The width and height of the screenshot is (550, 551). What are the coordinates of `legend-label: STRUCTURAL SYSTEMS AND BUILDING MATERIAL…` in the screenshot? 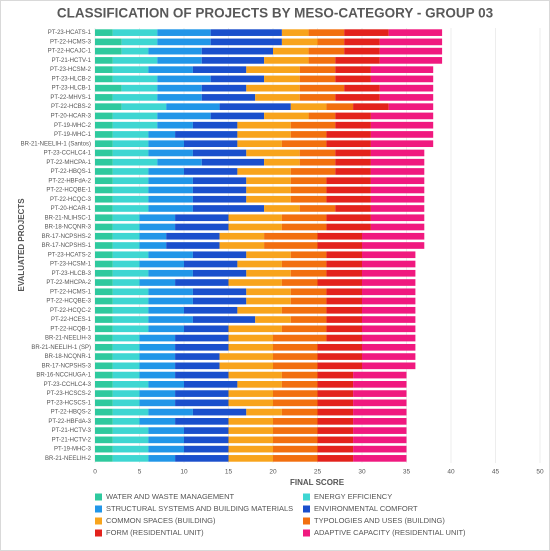 It's located at (199, 508).